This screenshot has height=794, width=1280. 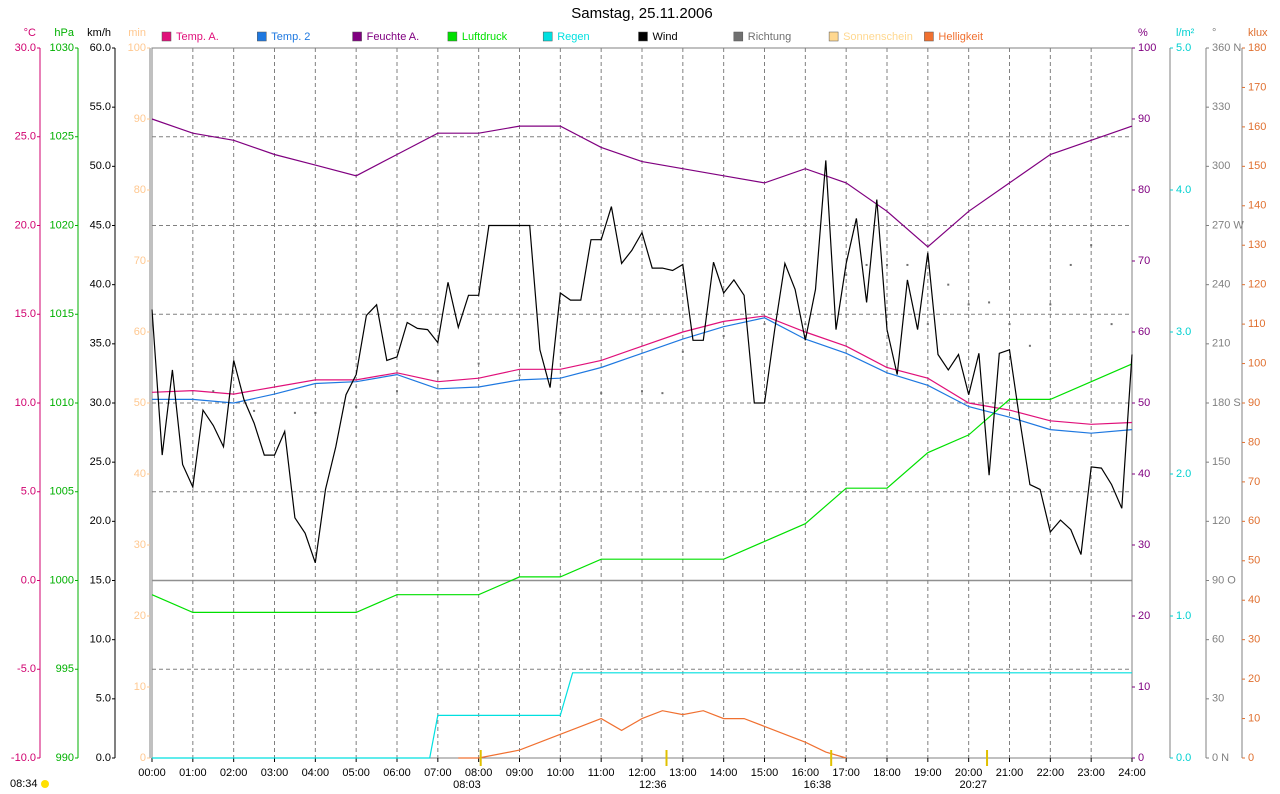 What do you see at coordinates (1144, 687) in the screenshot?
I see `y-tick-label: 10` at bounding box center [1144, 687].